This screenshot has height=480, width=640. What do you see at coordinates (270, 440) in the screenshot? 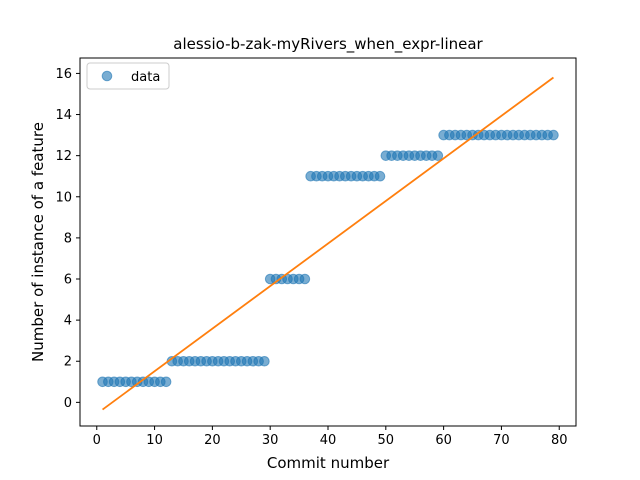
I see `x-tick-label: 30` at bounding box center [270, 440].